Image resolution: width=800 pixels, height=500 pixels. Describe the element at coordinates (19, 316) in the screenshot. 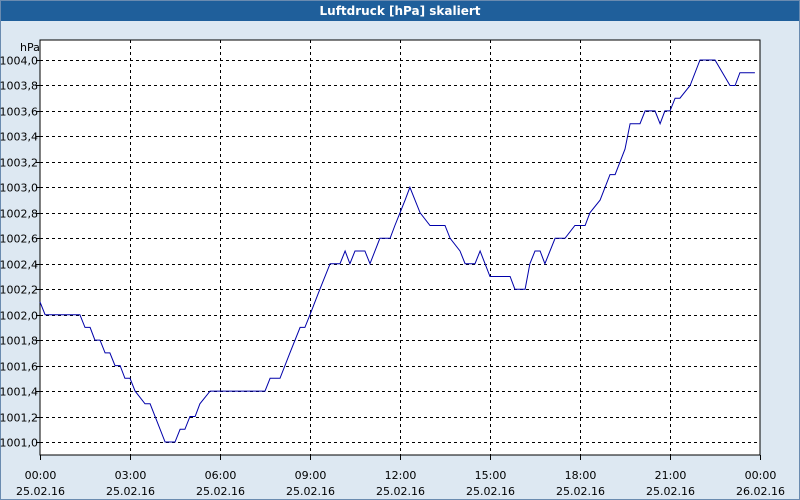

I see `y-tick-label: 1002,0` at that location.